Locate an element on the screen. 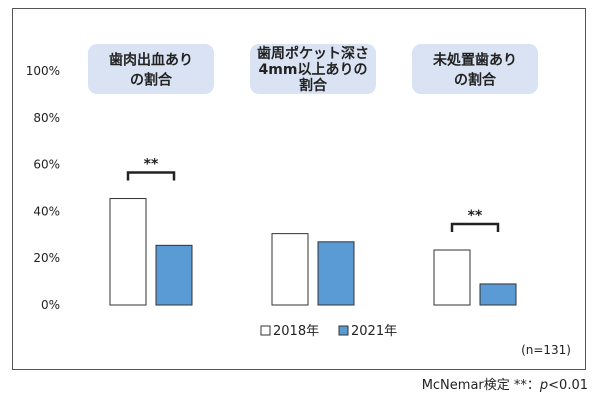 This screenshot has width=602, height=402. y-tick-label: 20% is located at coordinates (46, 258).